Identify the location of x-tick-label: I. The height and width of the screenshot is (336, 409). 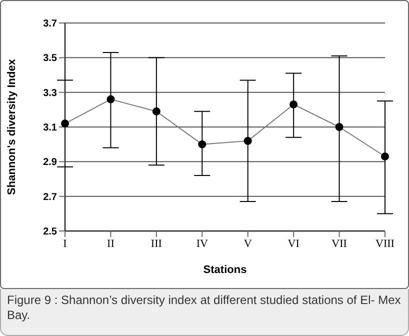
(65, 244).